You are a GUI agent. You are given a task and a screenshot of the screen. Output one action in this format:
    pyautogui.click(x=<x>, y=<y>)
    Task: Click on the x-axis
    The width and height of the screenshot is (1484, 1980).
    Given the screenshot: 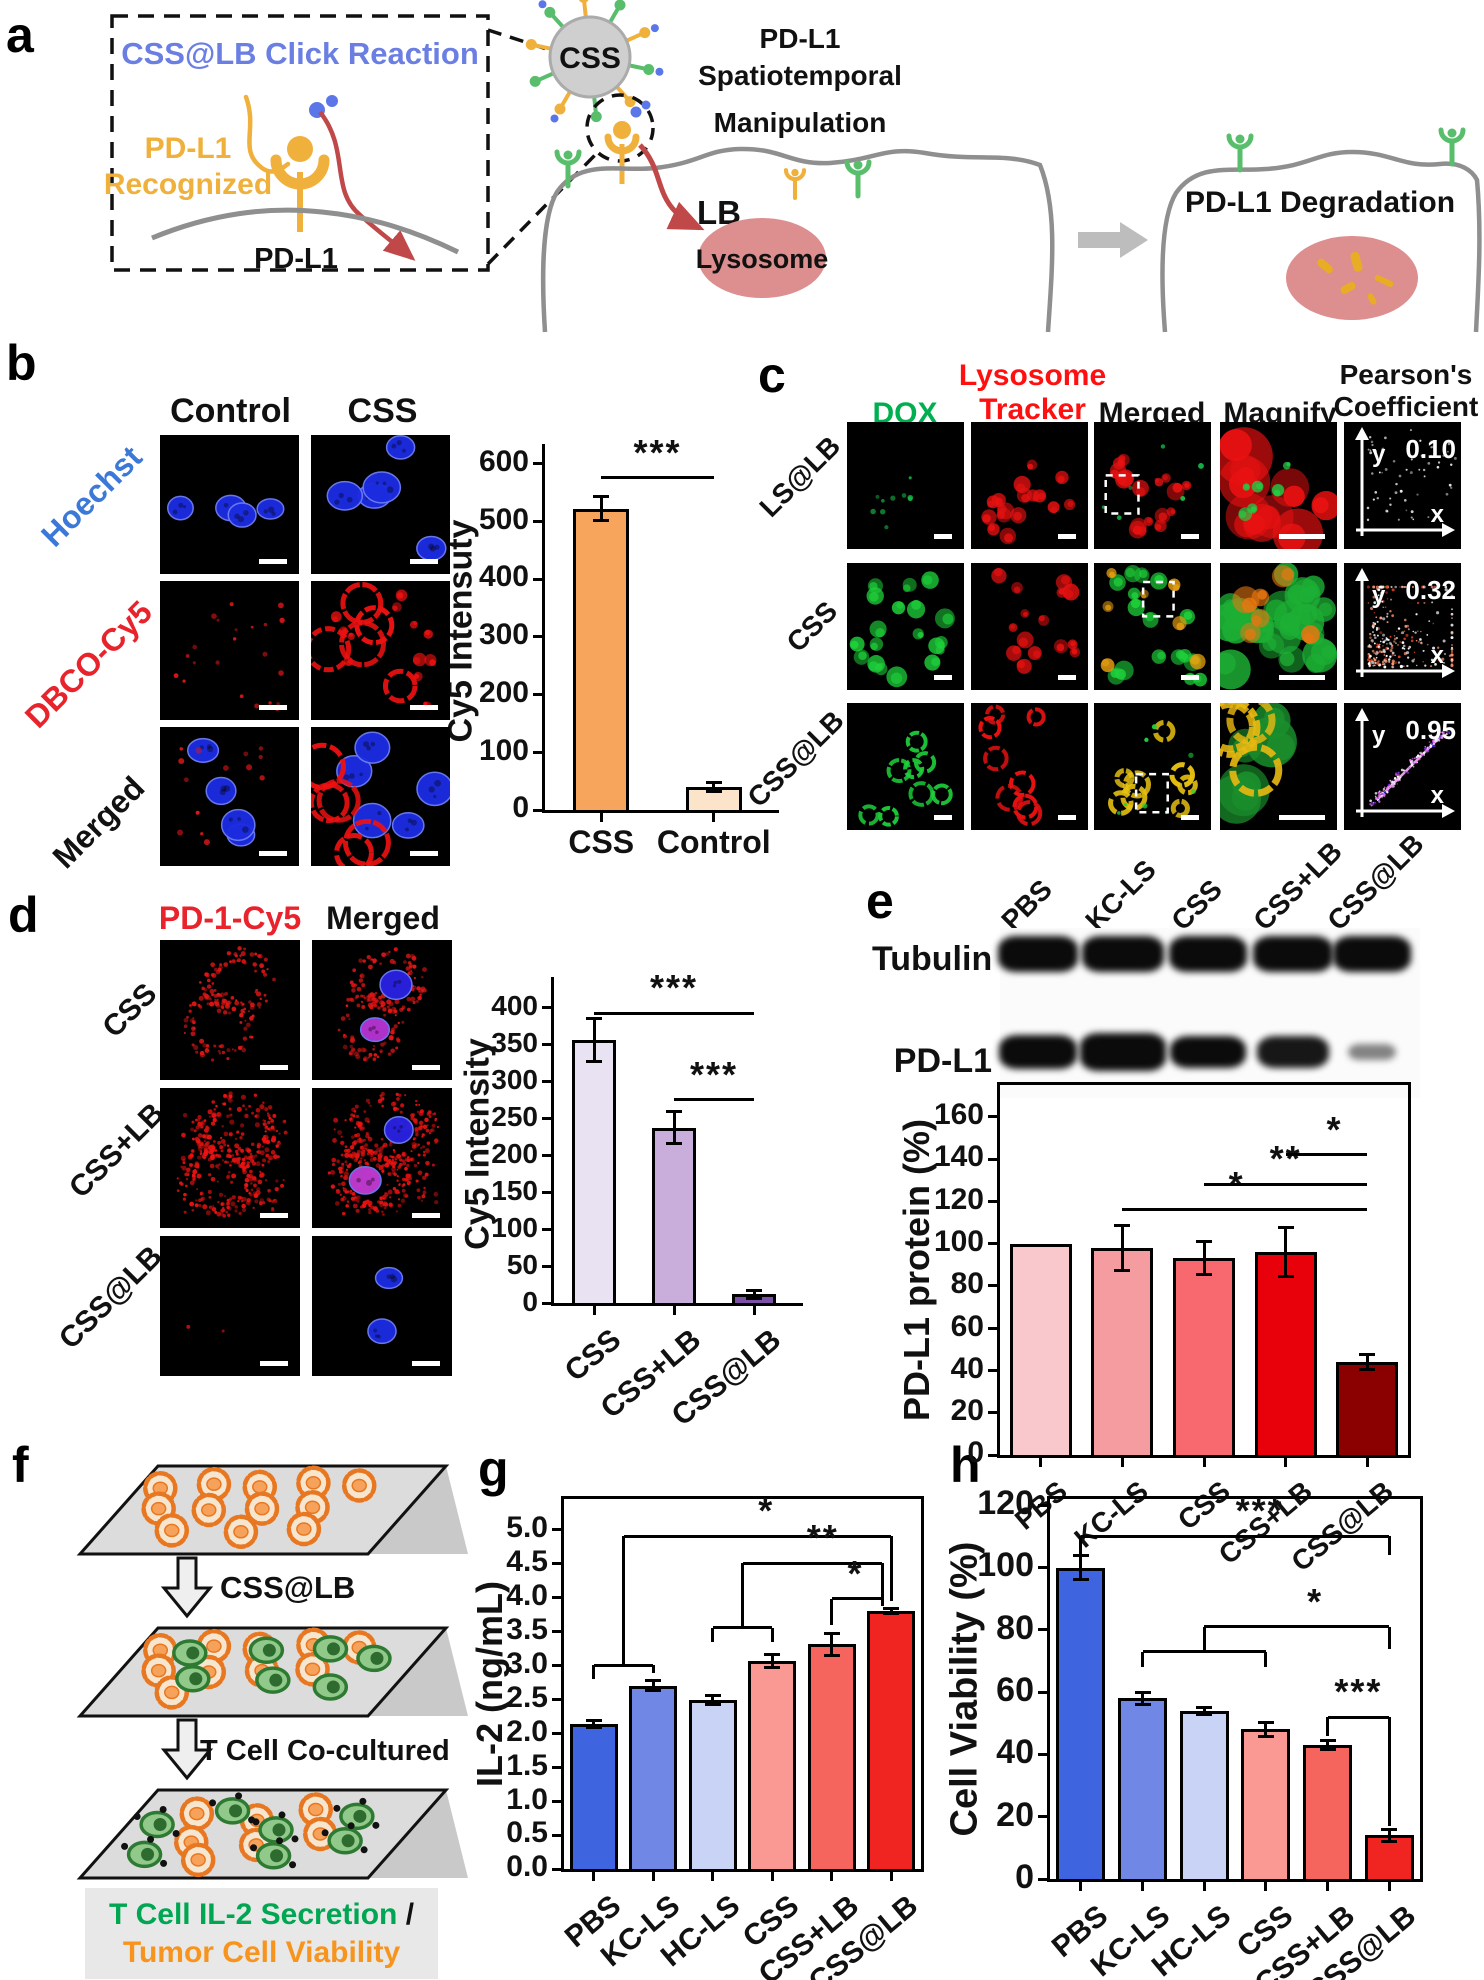 What is the action you would take?
    pyautogui.click(x=660, y=811)
    